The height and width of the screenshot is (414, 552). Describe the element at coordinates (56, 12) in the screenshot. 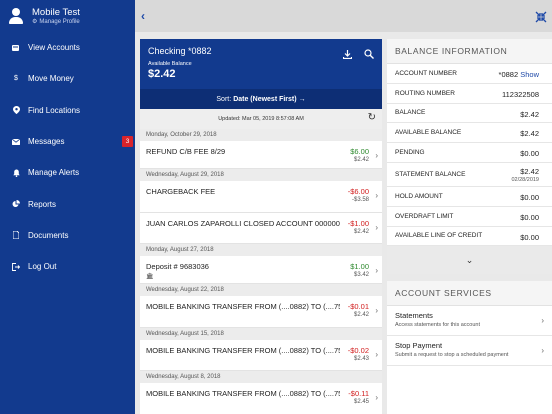

I see `profile-name: Mobile Test` at that location.